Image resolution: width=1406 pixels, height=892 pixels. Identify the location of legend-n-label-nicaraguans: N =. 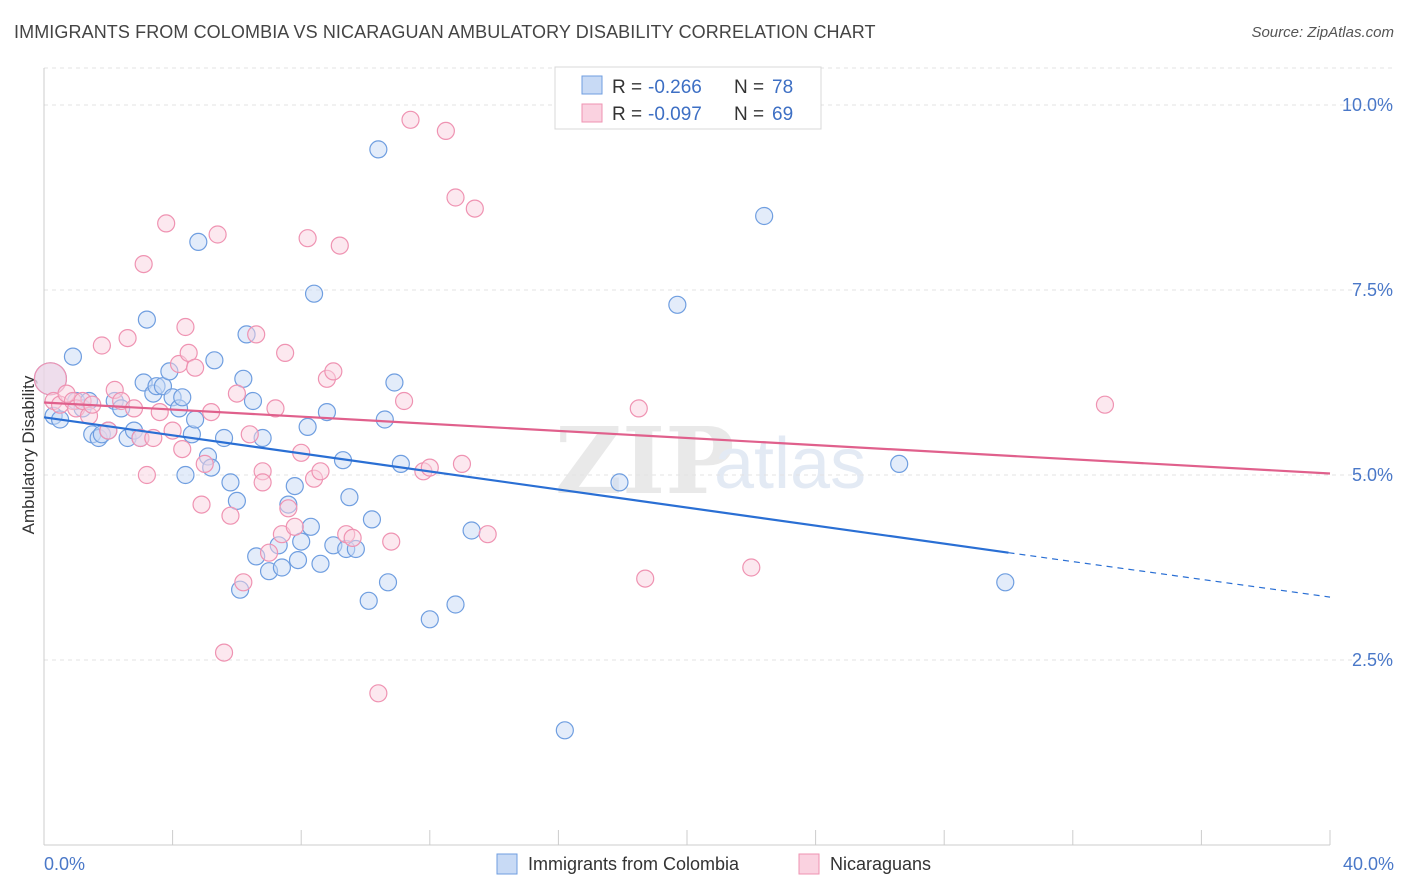
(749, 114).